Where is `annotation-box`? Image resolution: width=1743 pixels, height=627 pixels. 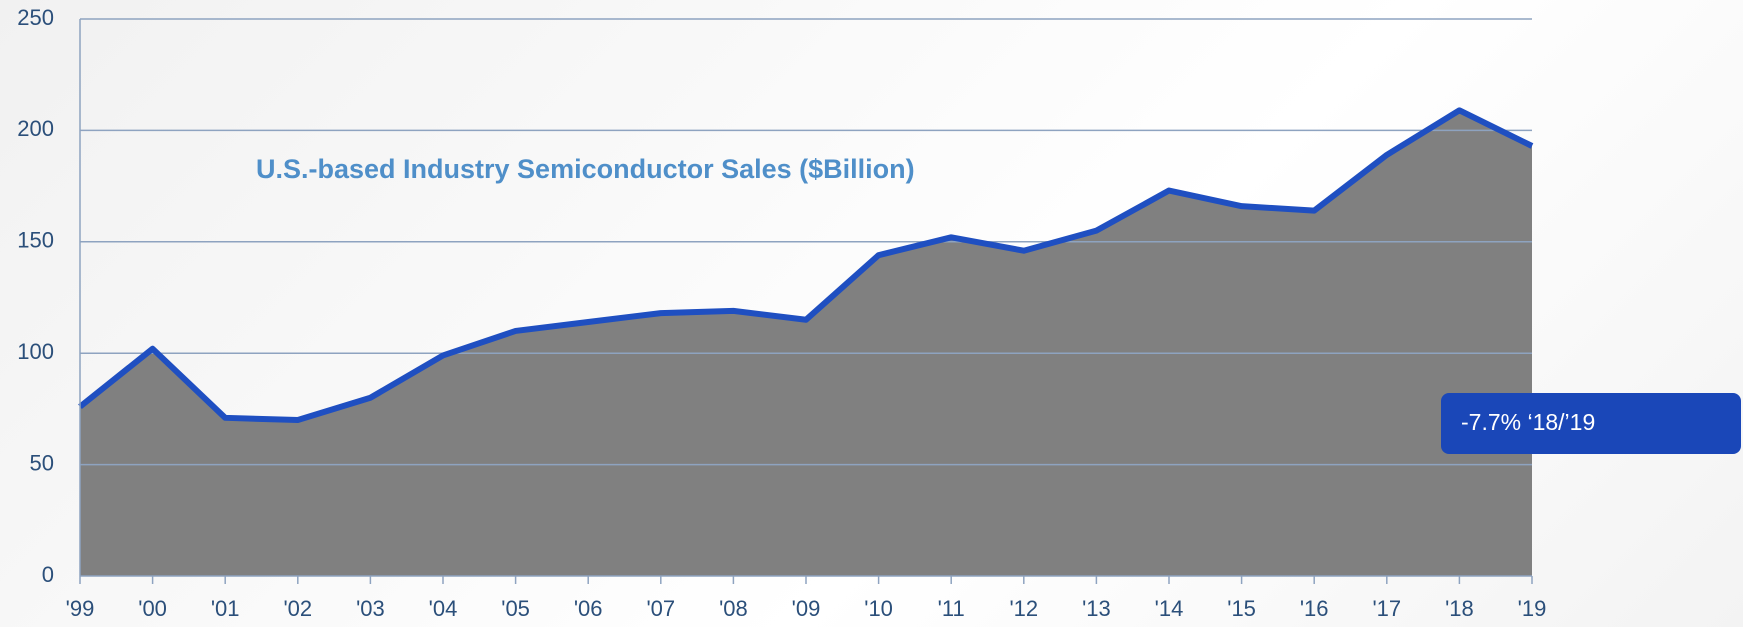
annotation-box is located at coordinates (1591, 423).